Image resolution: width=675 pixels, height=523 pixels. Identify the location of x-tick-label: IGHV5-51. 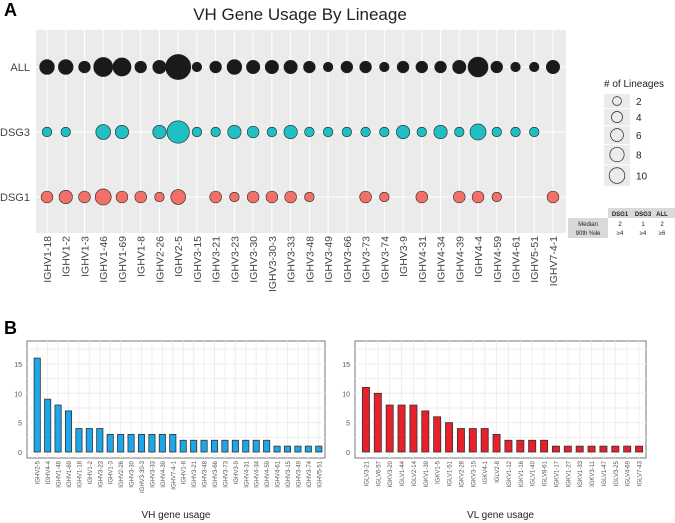
(320, 473).